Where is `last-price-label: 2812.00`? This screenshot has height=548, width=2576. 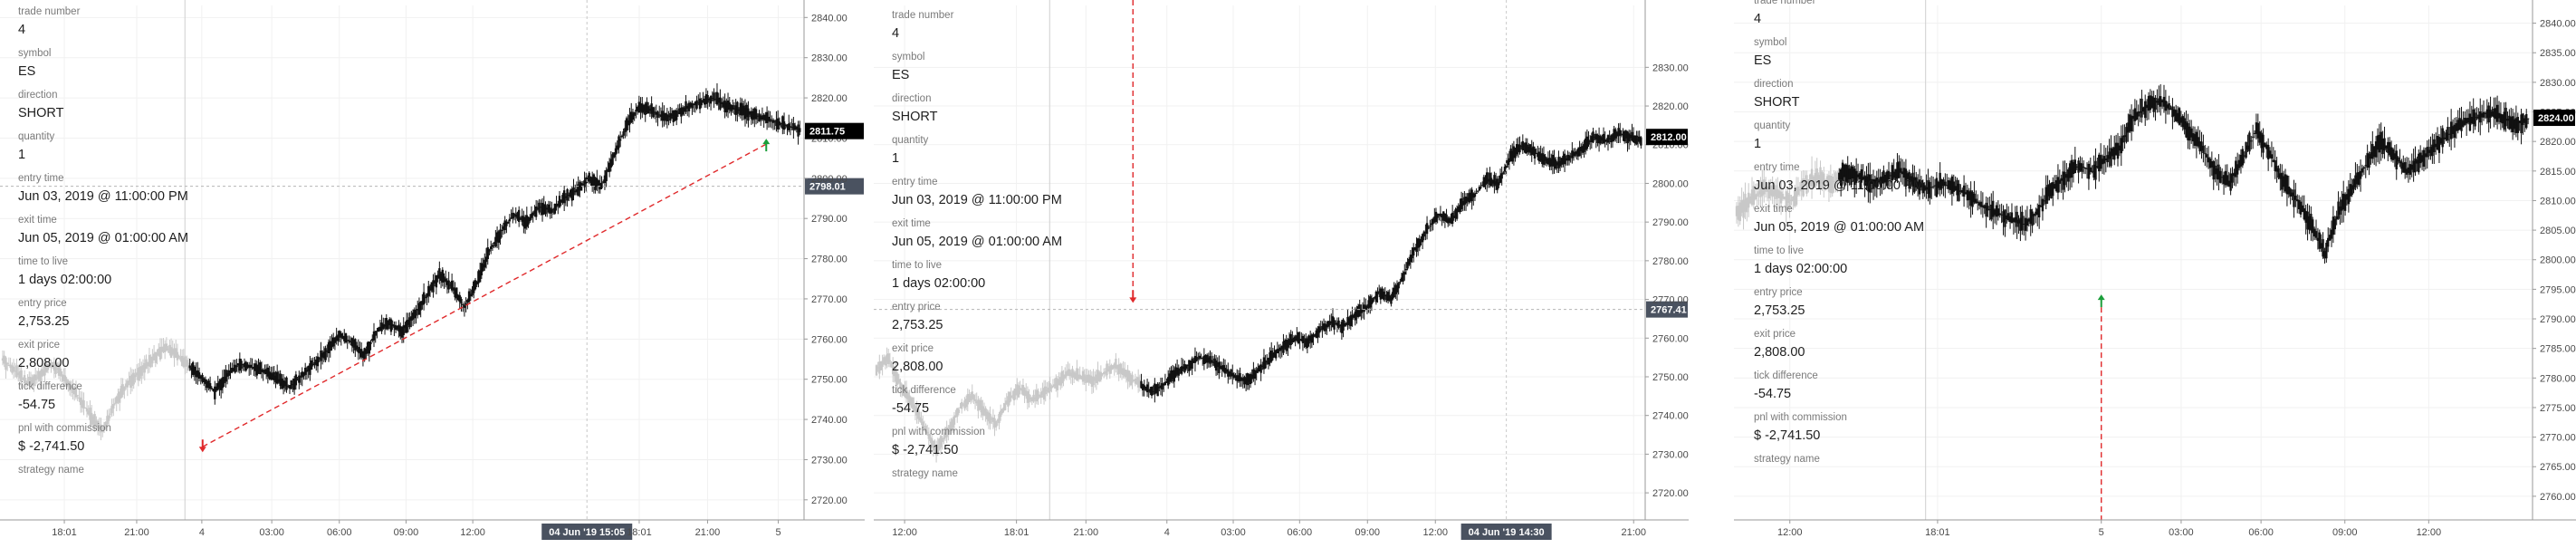 last-price-label: 2812.00 is located at coordinates (1669, 137).